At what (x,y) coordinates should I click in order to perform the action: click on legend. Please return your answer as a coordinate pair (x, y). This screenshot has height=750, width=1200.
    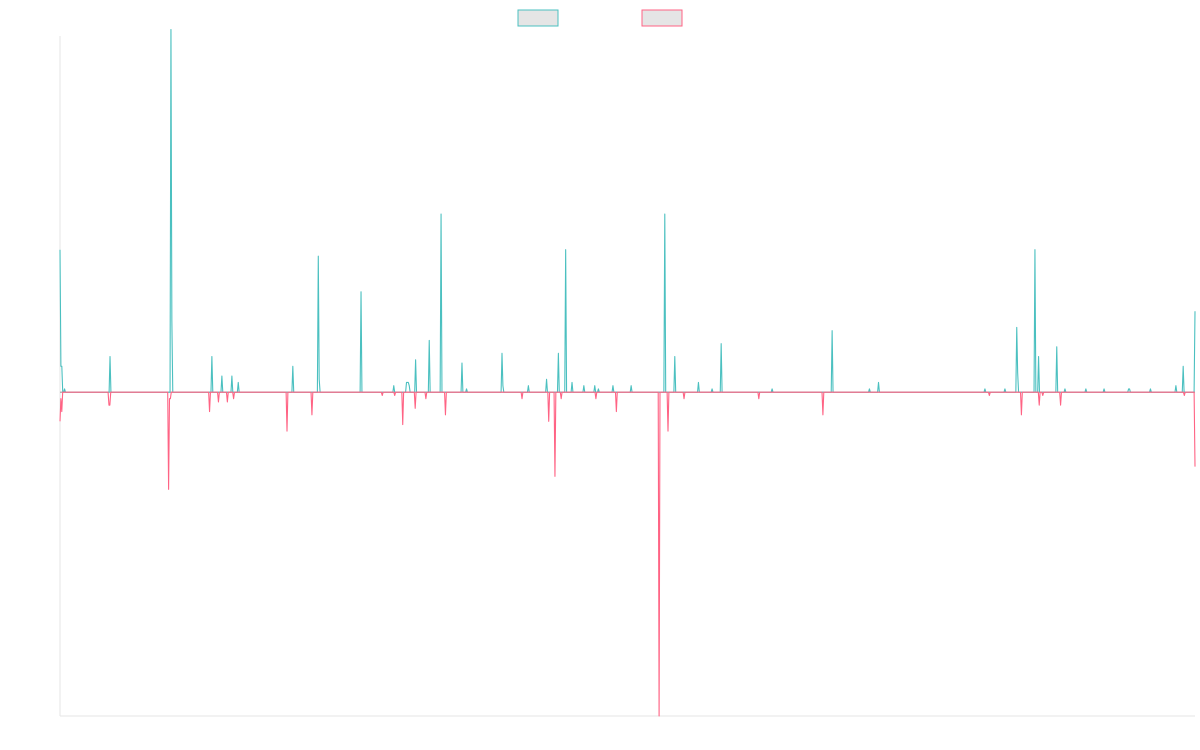
    Looking at the image, I should click on (600, 18).